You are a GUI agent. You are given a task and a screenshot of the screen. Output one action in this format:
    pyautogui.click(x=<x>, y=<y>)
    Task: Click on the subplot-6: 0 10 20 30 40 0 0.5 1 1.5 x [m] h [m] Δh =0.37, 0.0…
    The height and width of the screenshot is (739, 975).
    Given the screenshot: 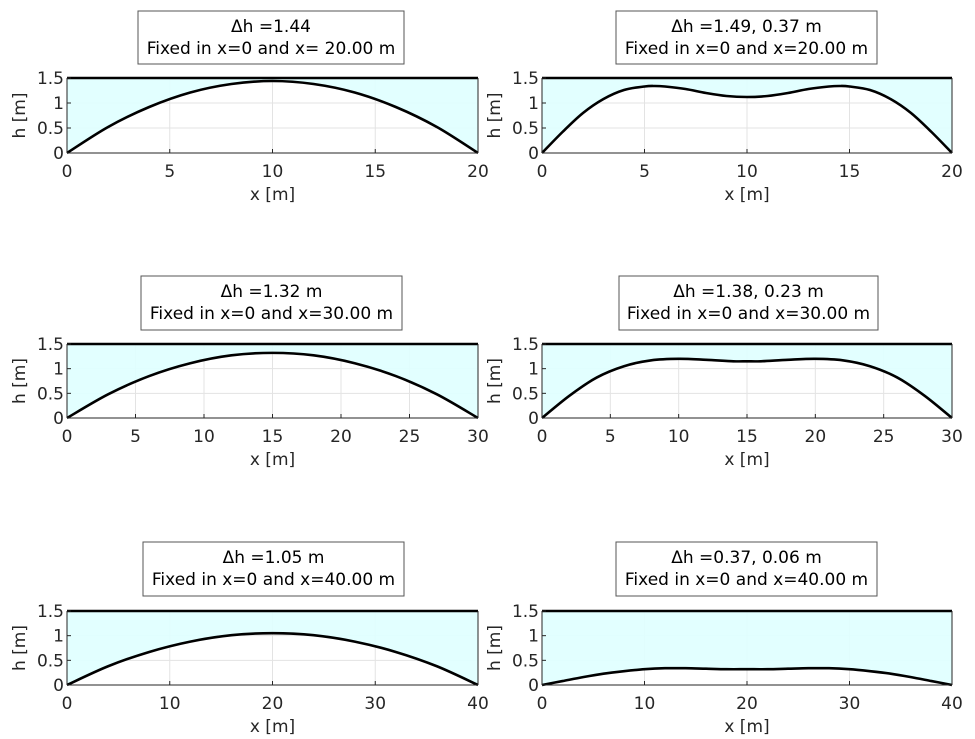 What is the action you would take?
    pyautogui.click(x=724, y=639)
    